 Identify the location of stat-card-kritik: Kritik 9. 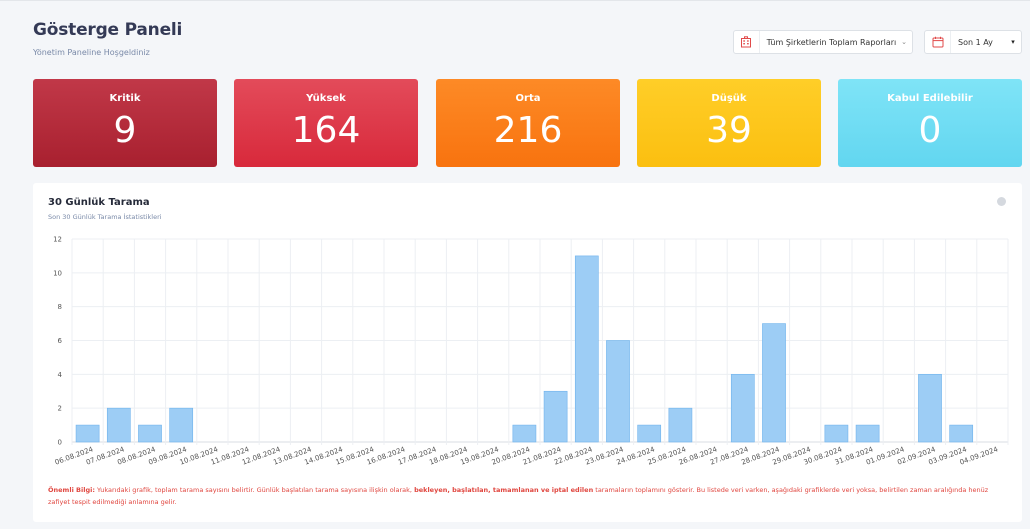
(125, 123).